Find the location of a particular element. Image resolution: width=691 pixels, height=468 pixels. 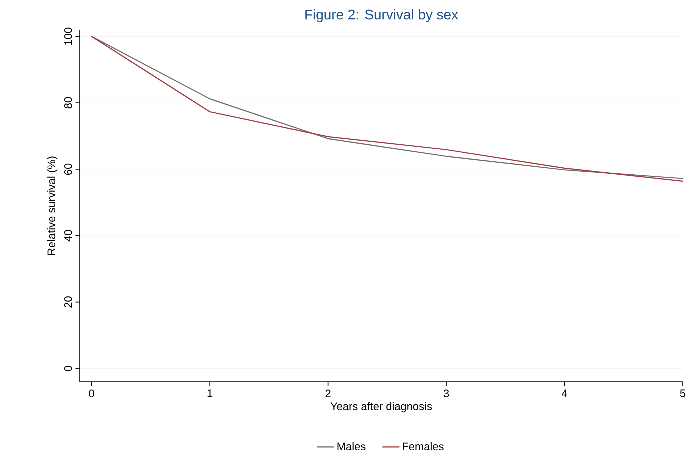

chart-title: Figure 2: Survival by sex is located at coordinates (382, 15).